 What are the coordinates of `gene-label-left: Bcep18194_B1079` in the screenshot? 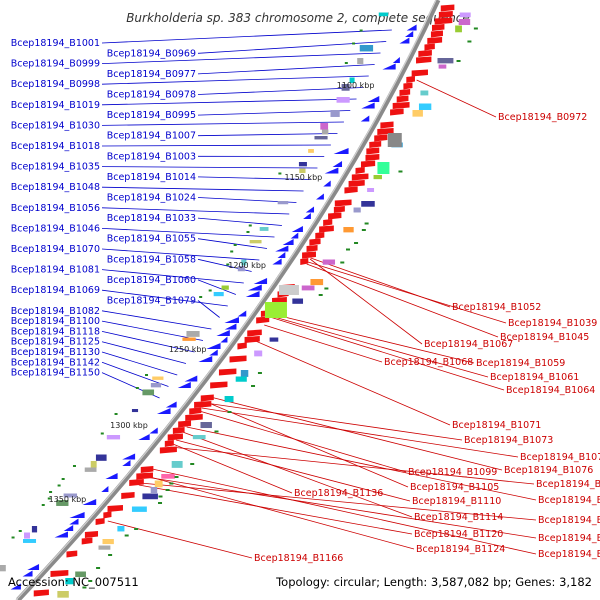 It's located at (151, 301).